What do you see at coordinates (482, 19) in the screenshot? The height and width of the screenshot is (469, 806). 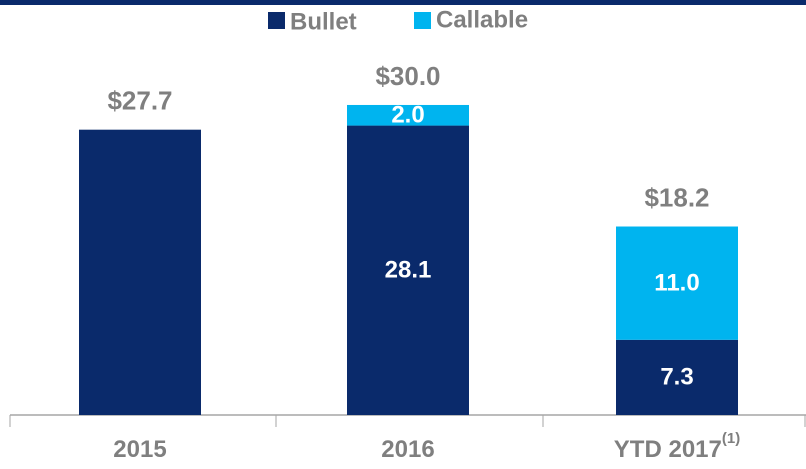 I see `legend-label: Callable` at bounding box center [482, 19].